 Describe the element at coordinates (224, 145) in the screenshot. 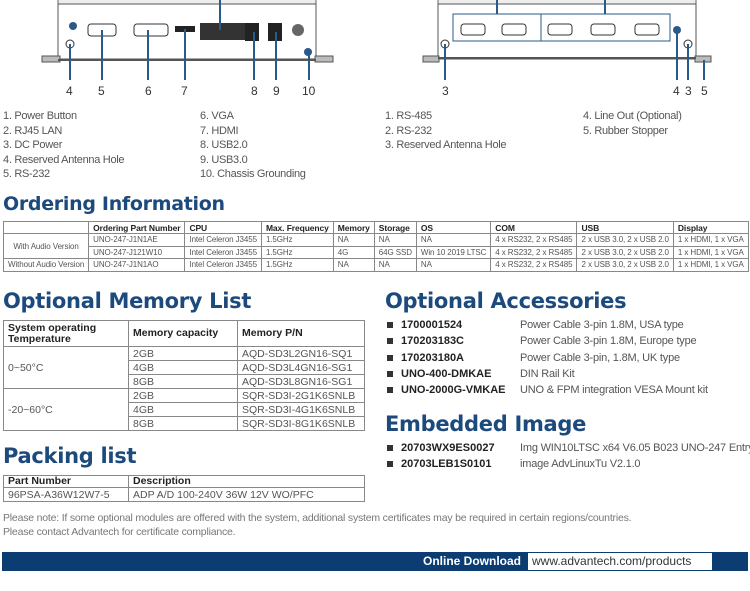

I see `list-item: 8. USB2.0` at that location.